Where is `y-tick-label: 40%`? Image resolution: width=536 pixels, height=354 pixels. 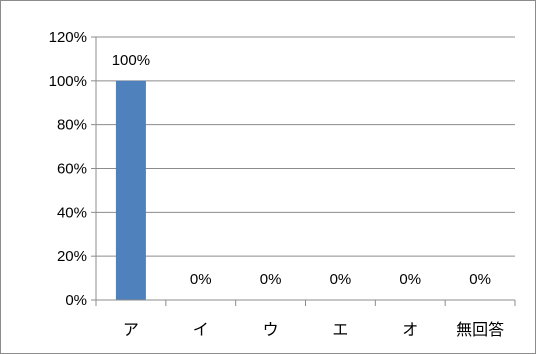 y-tick-label: 40% is located at coordinates (72, 212).